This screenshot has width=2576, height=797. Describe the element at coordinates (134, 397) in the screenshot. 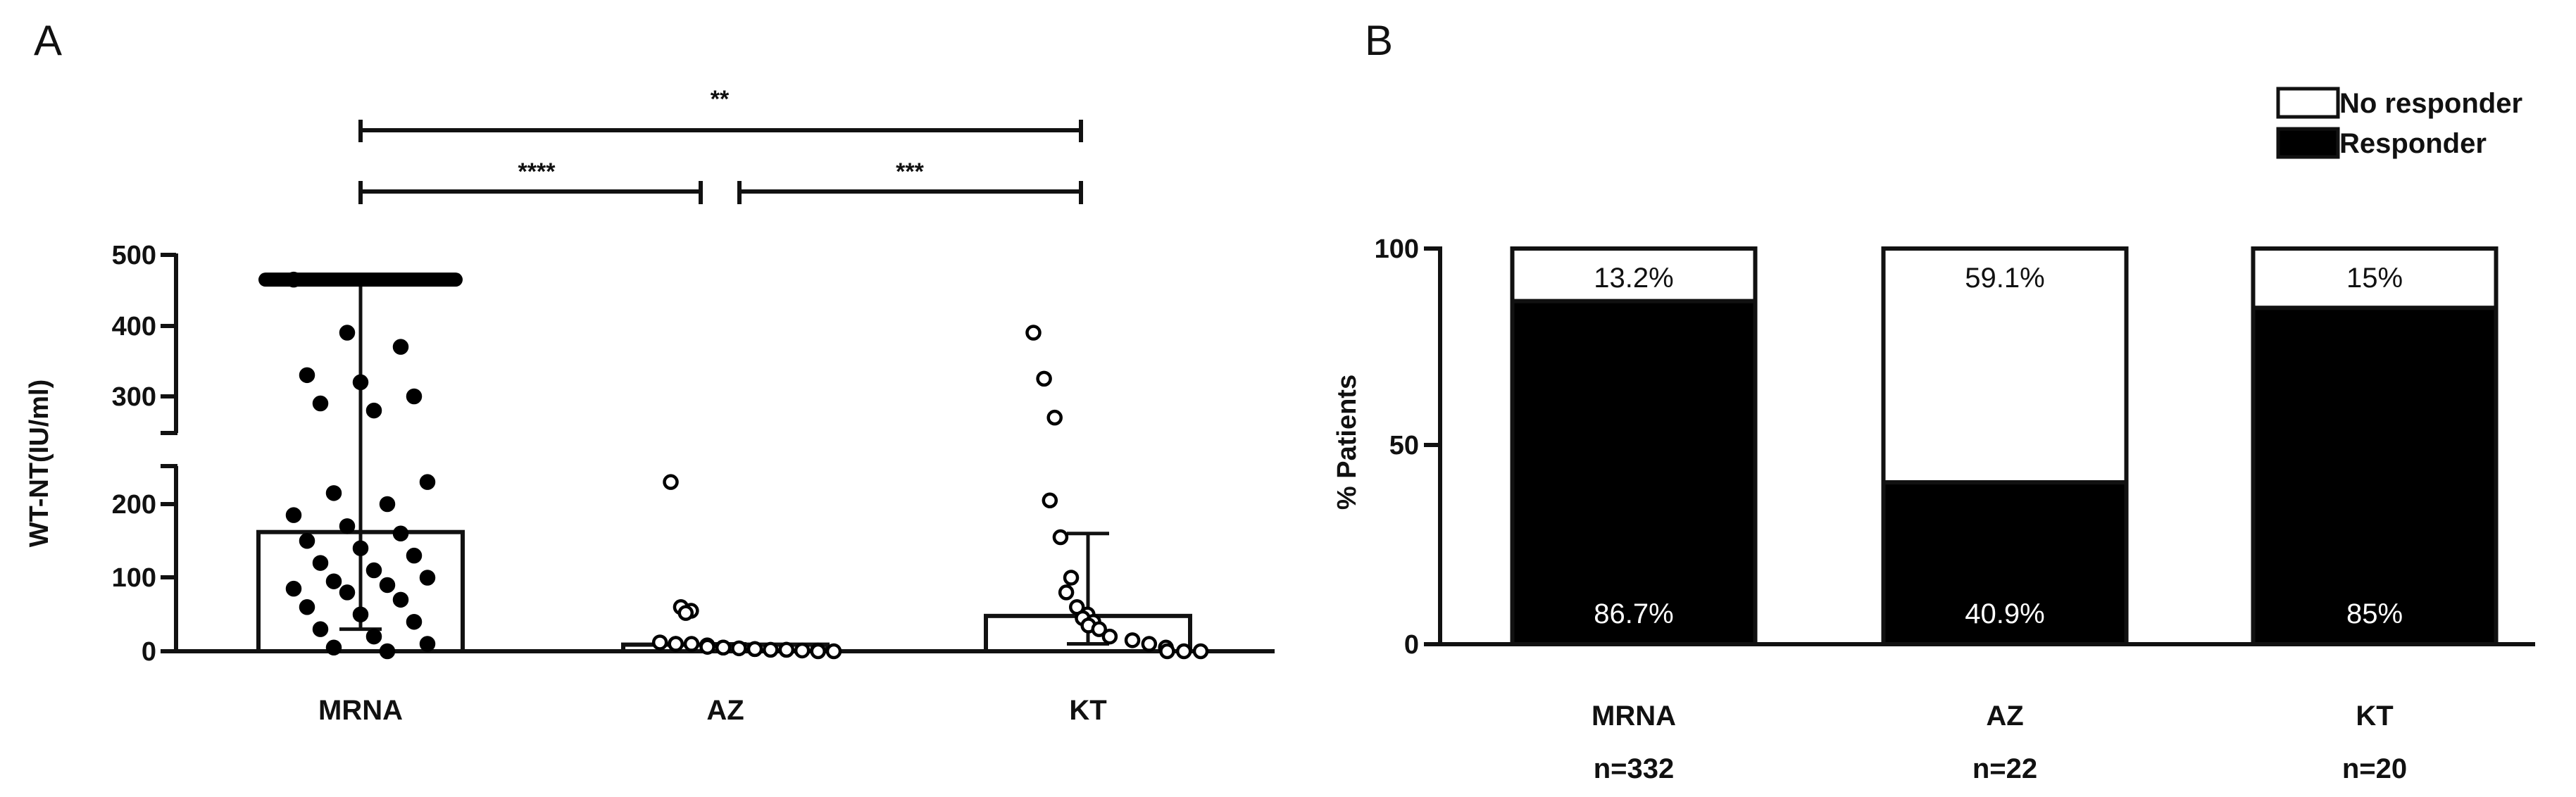

I see `panel-a-tick-label-300: 300` at that location.